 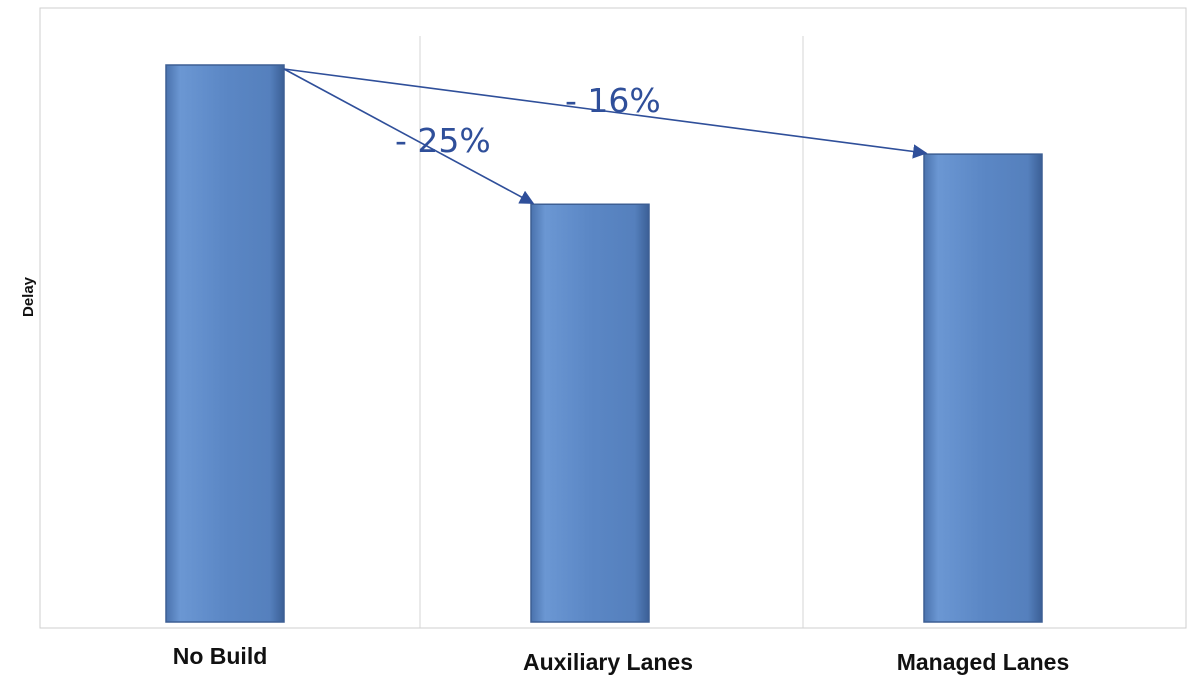 I want to click on bar-no-build, so click(x=225, y=343).